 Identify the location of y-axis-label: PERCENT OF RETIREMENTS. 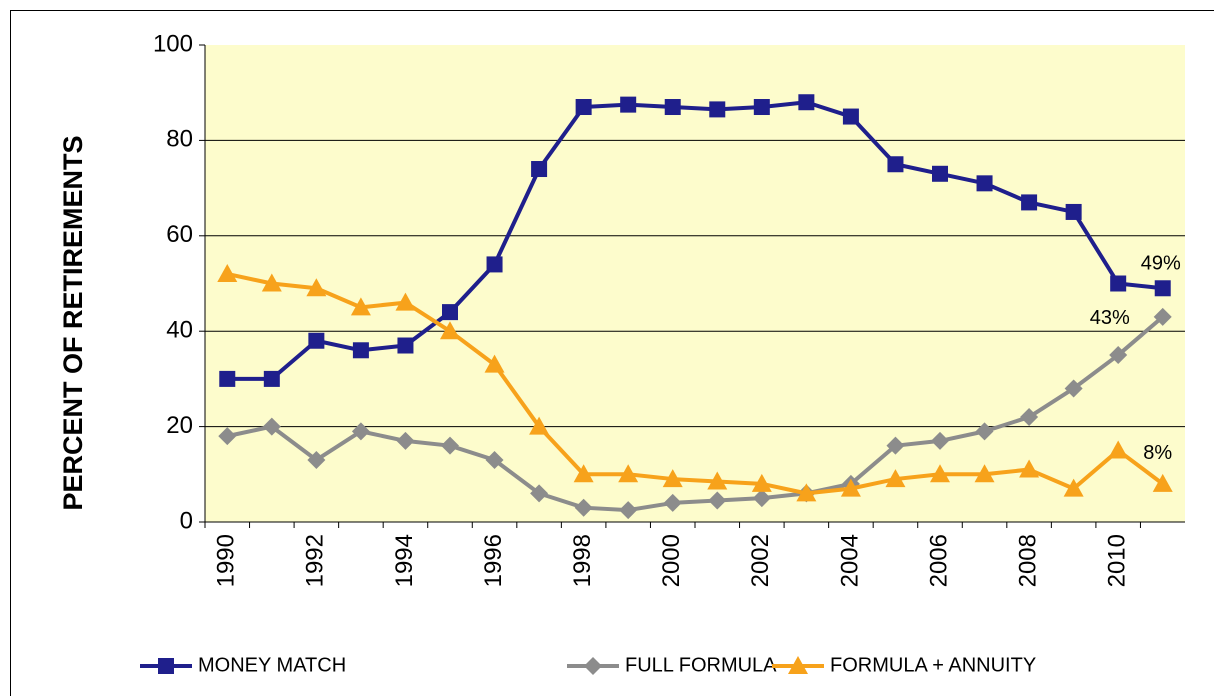
(73, 322).